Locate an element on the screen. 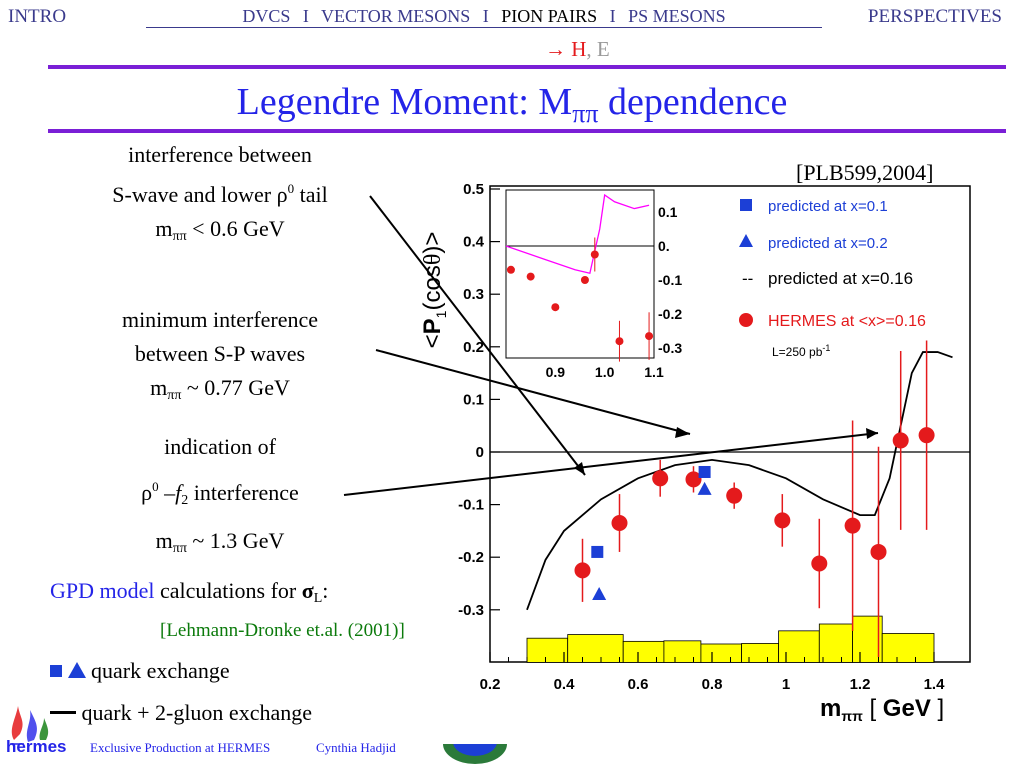 This screenshot has height=769, width=1024. nav-perspectives: PERSPECTIVES is located at coordinates (934, 16).